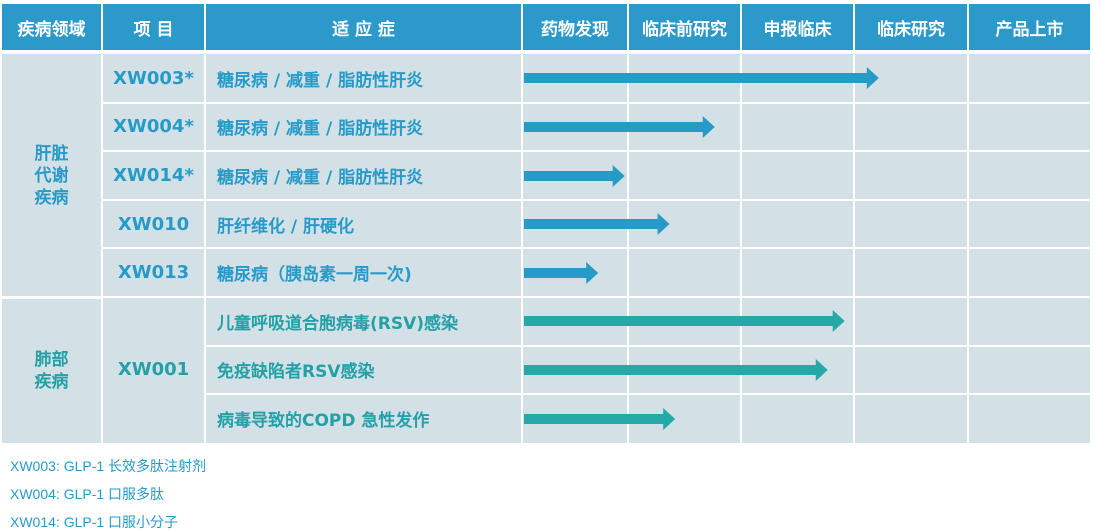 The height and width of the screenshot is (532, 1094). Describe the element at coordinates (364, 272) in the screenshot. I see `indication-label: 糖尿病（胰岛素一周一次)` at that location.